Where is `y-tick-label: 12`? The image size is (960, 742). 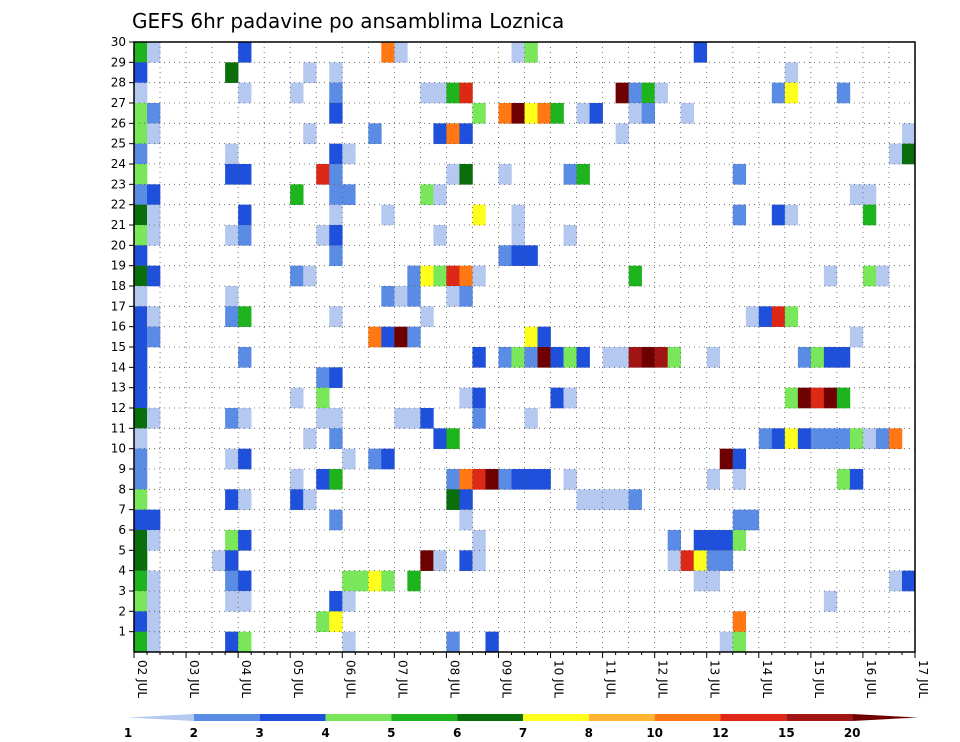 y-tick-label: 12 is located at coordinates (118, 408).